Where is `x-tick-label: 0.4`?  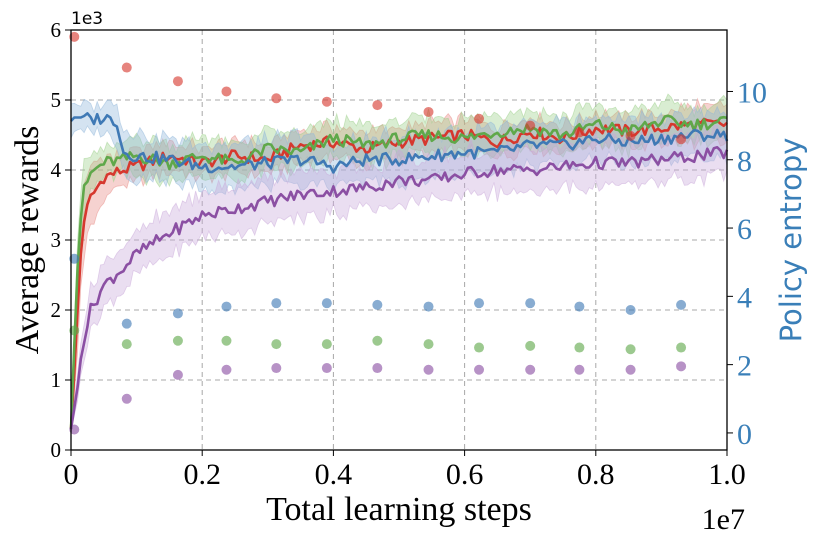
x-tick-label: 0.4 is located at coordinates (334, 474).